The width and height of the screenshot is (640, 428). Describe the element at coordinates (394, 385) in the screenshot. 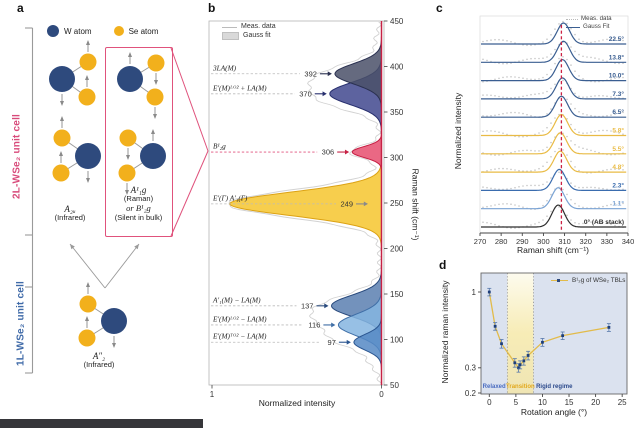

I see `raman-shift-tick-label: 50` at that location.